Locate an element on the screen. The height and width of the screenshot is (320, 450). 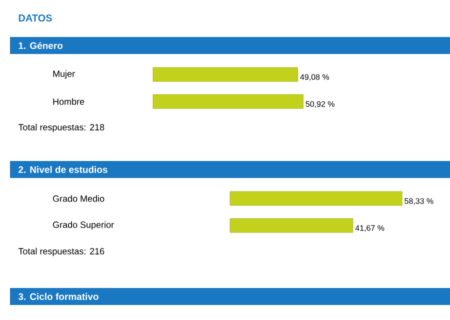
data-label: 49,08 % is located at coordinates (315, 77).